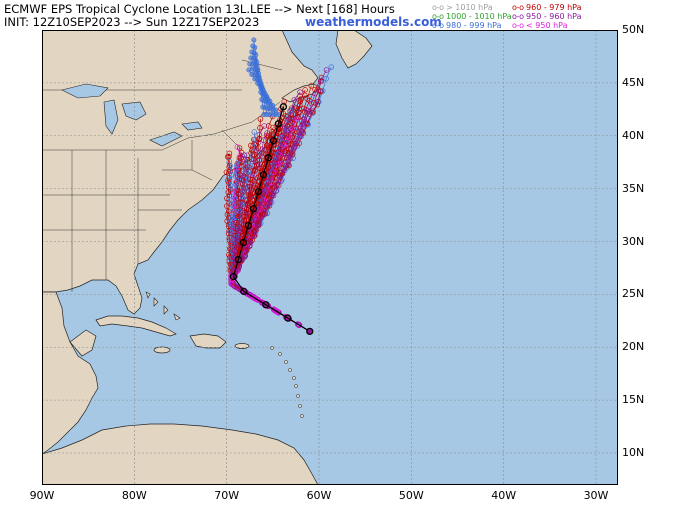  I want to click on legend-label: 980 - 999 hPa, so click(474, 25).